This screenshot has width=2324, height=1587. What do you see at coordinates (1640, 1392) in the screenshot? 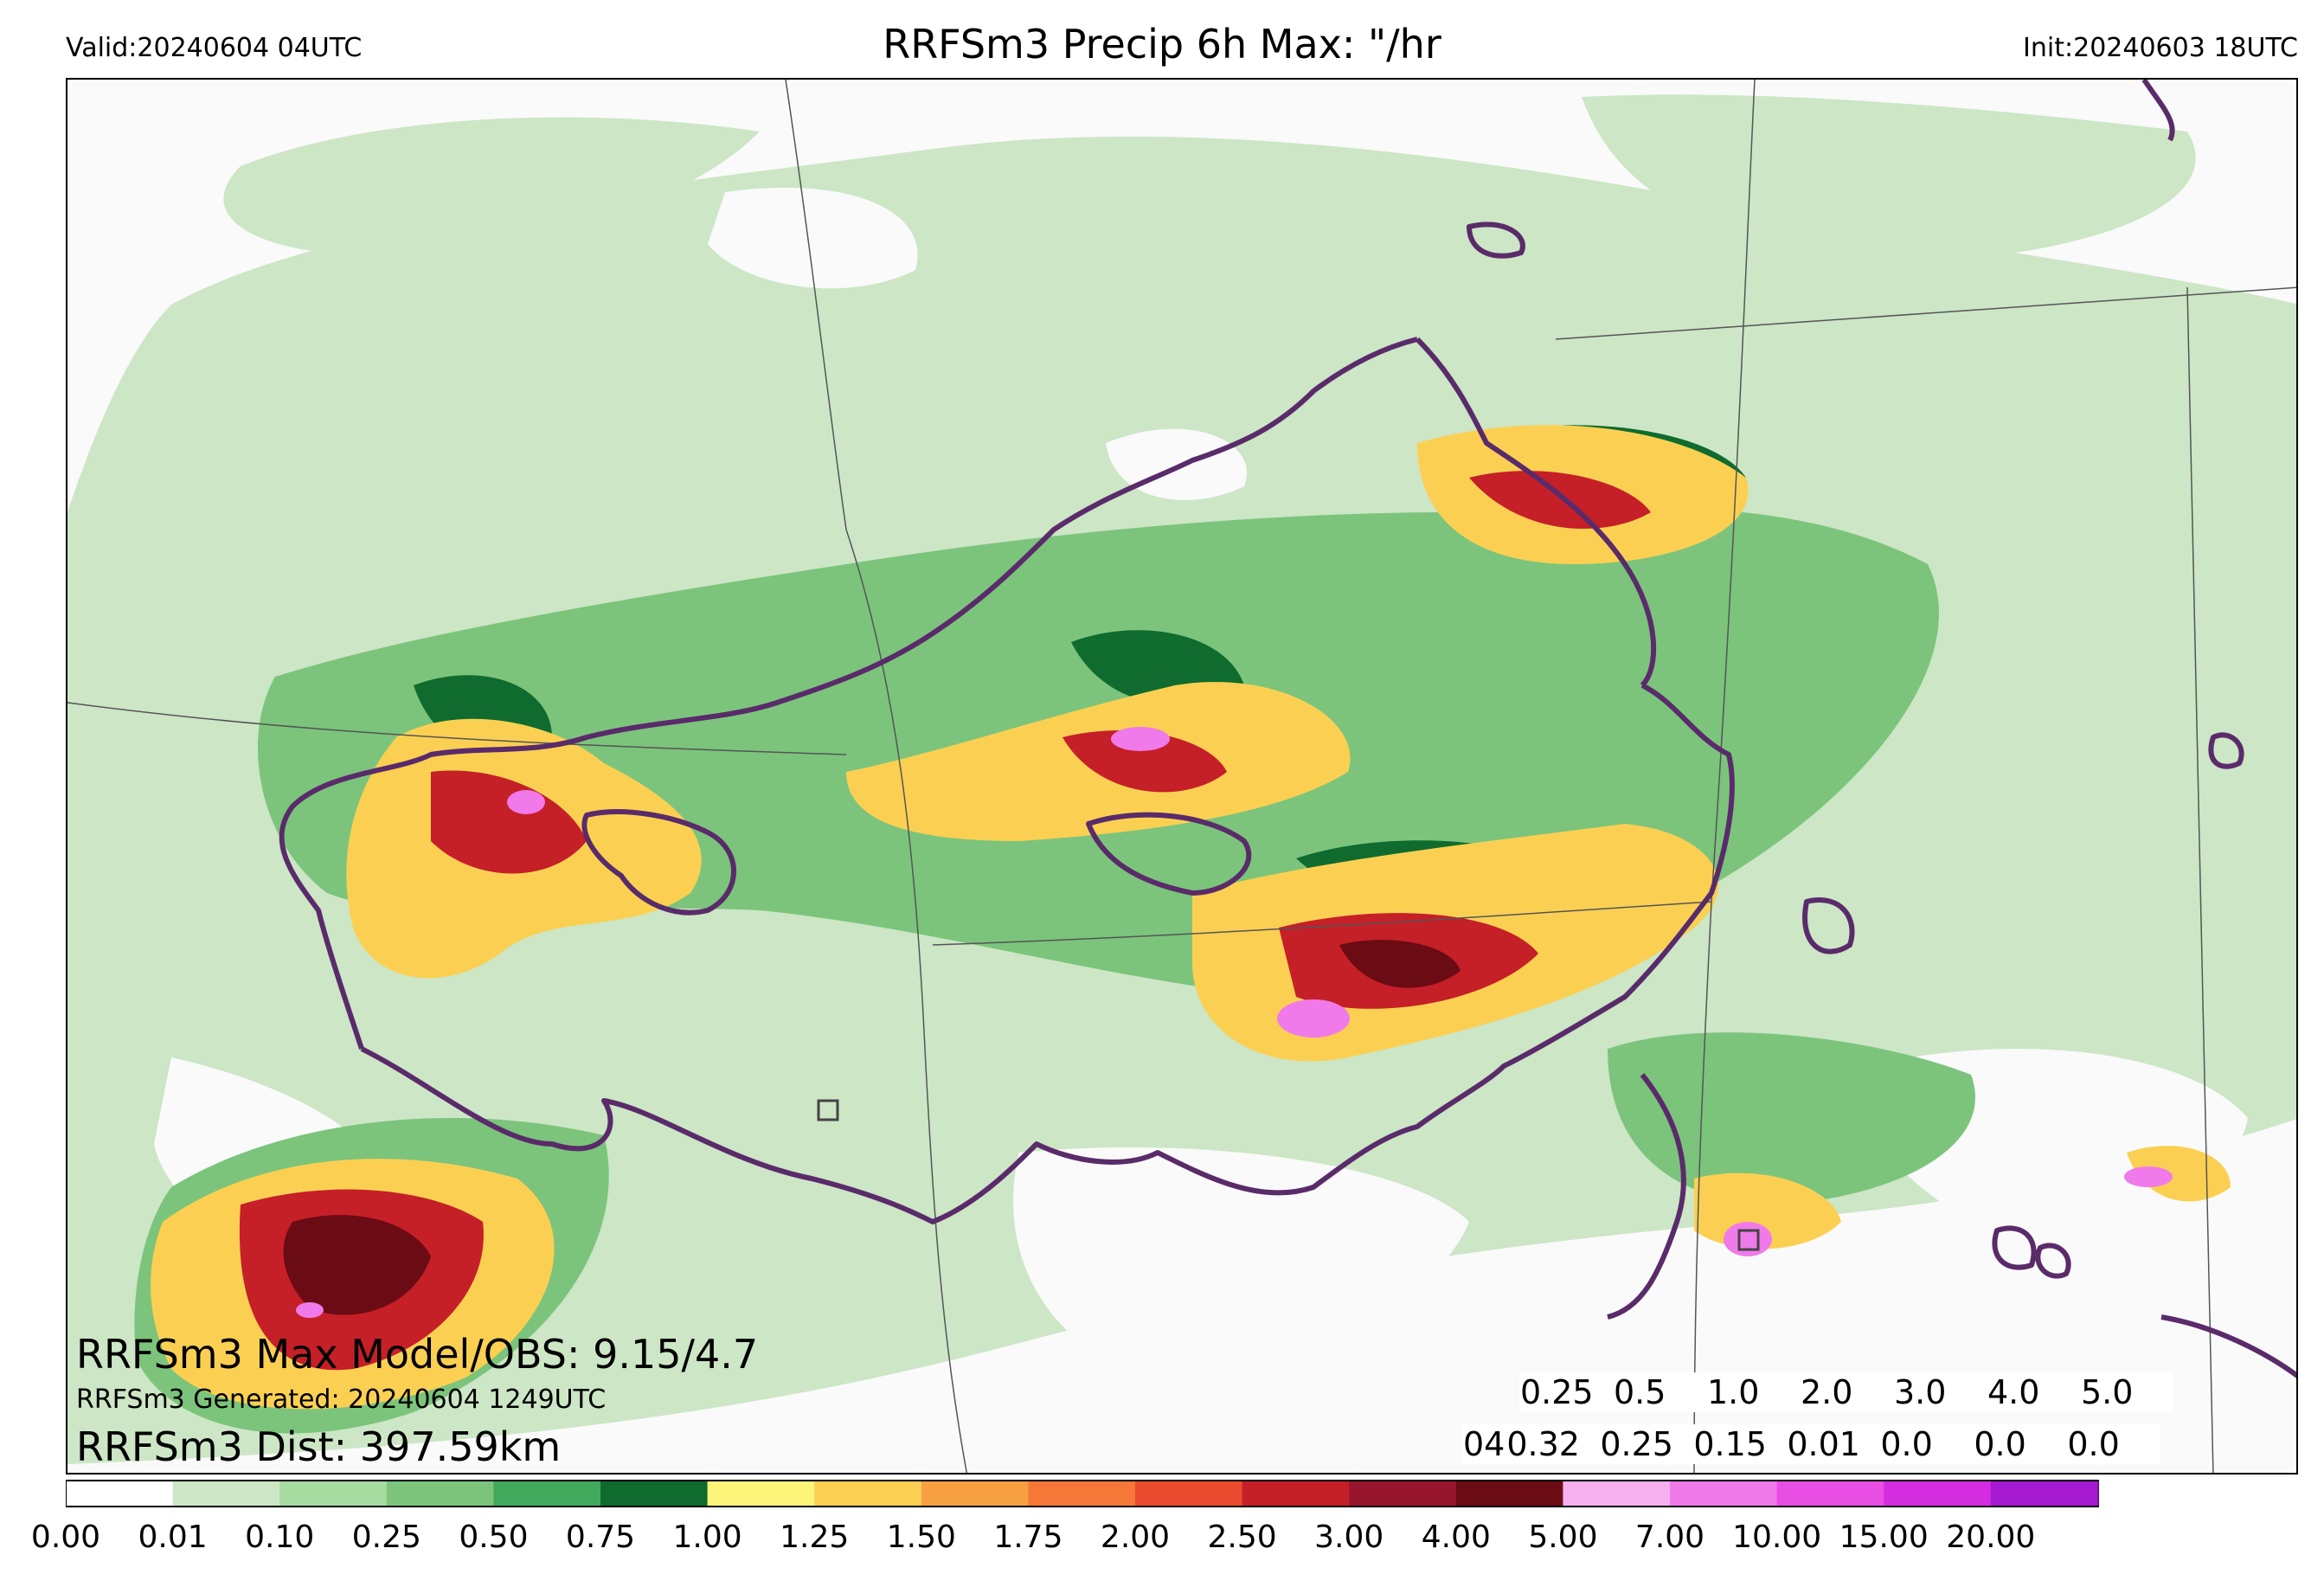
I see `threshold-cell: 0.5` at bounding box center [1640, 1392].